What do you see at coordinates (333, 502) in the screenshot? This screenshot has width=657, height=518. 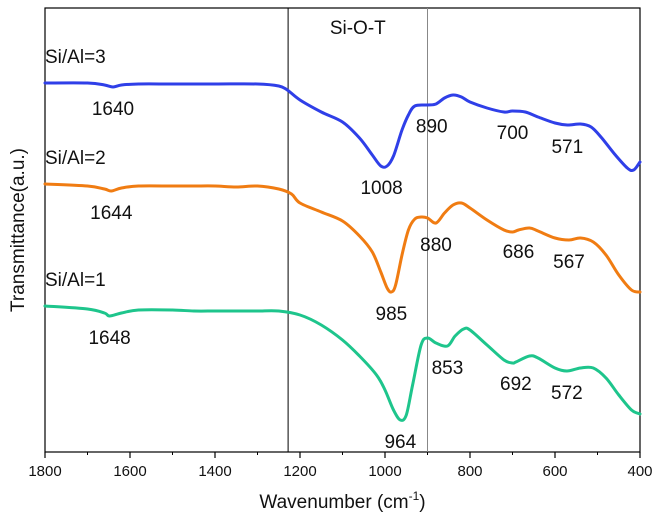 I see `x-axis-label-main: Wavenumber (cm` at bounding box center [333, 502].